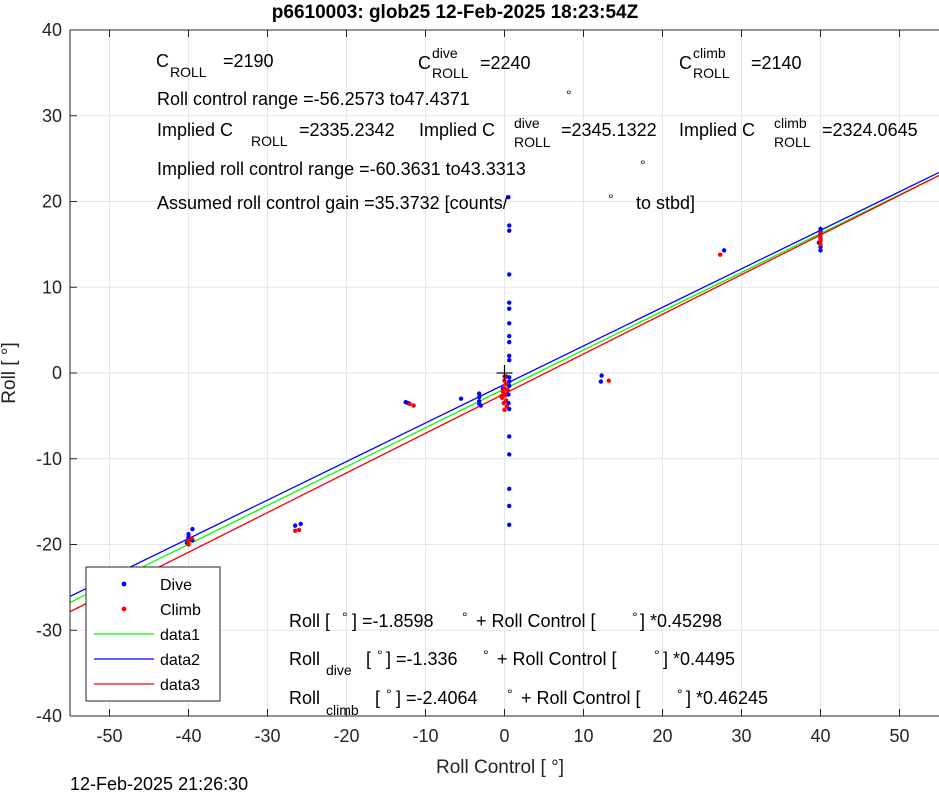  What do you see at coordinates (124, 584) in the screenshot?
I see `legend-marker-dive` at bounding box center [124, 584].